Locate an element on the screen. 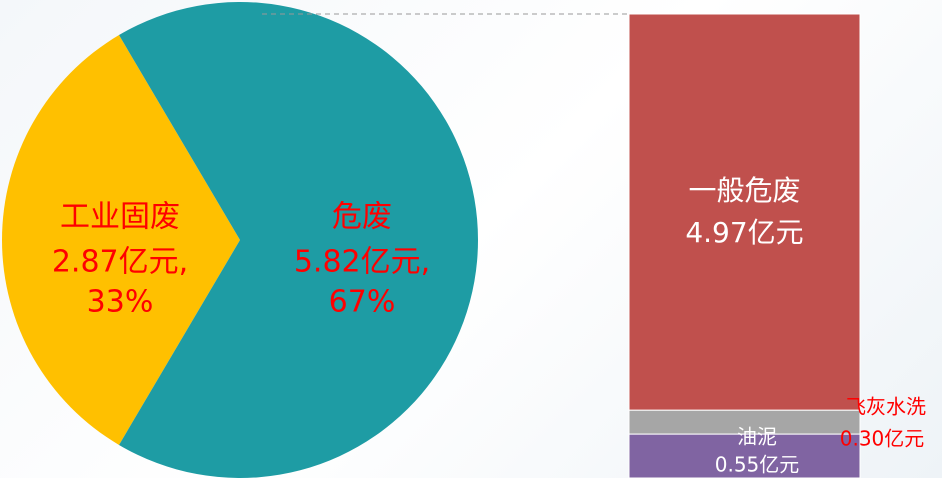  bar-segment is located at coordinates (744, 455).